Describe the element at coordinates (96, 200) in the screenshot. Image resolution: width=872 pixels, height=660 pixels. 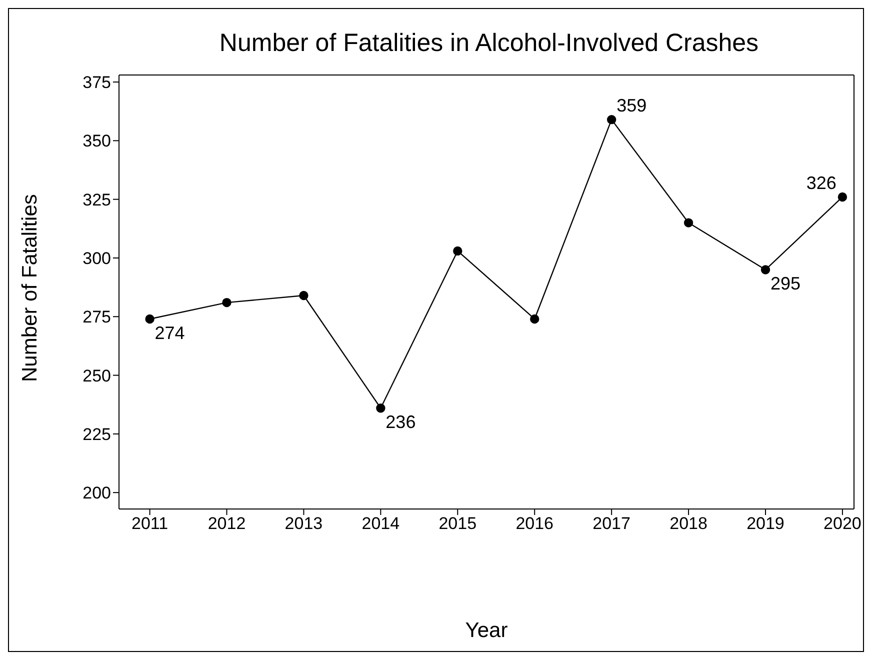
I see `y-tick-label: 325` at that location.